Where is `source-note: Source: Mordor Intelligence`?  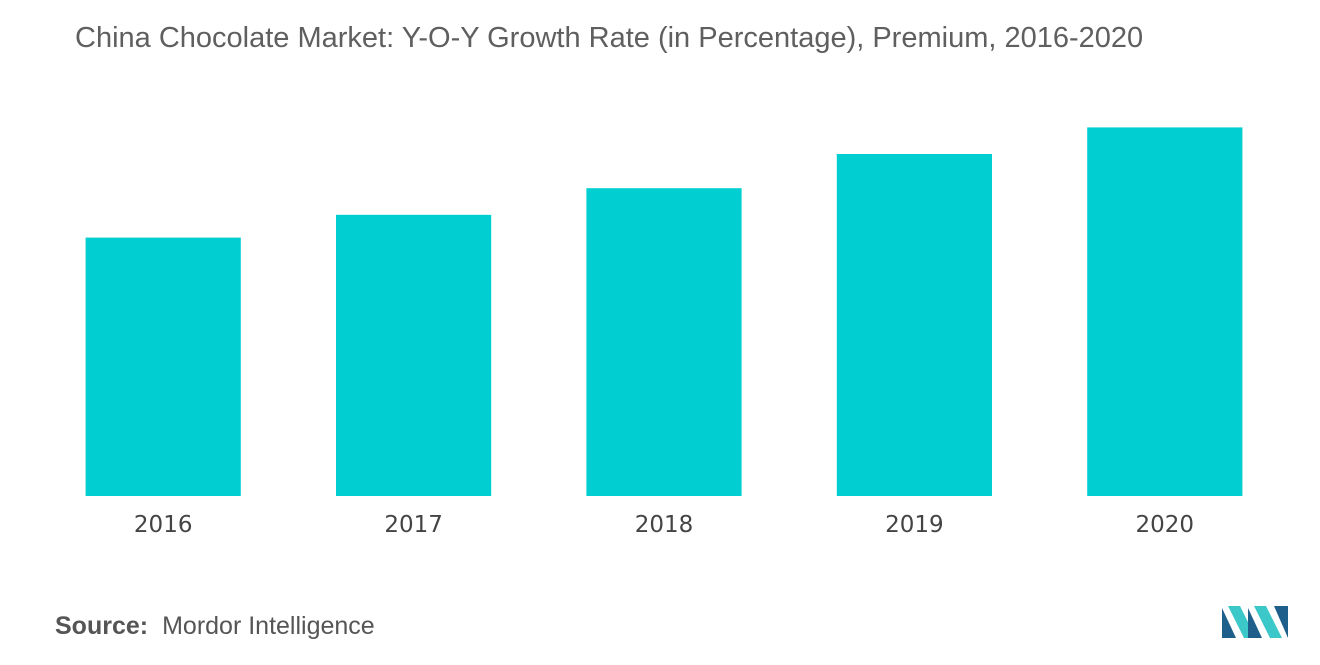 source-note: Source: Mordor Intelligence is located at coordinates (215, 626).